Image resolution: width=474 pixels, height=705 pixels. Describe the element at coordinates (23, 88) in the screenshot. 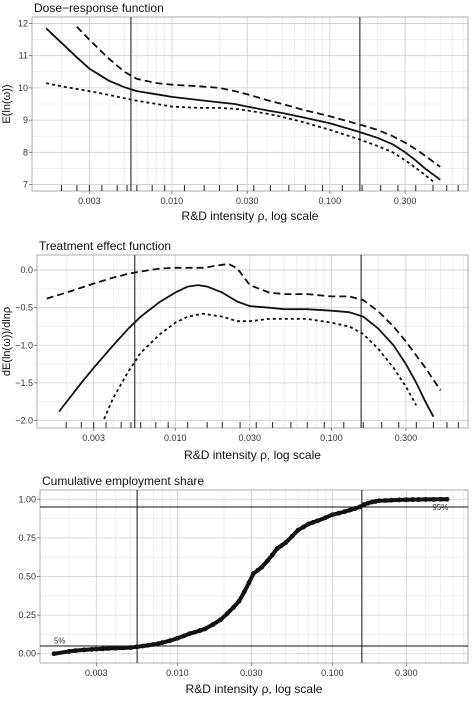

I see `y-tick-label: 10` at that location.